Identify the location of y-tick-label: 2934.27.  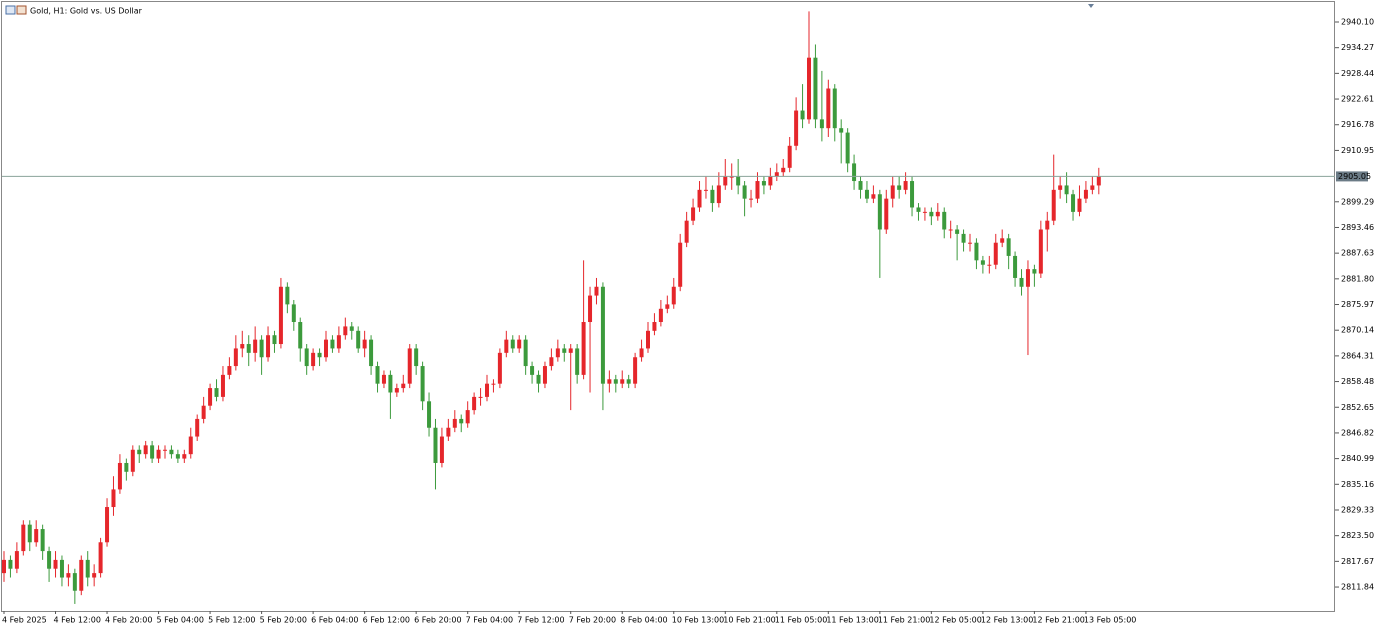
(1357, 47).